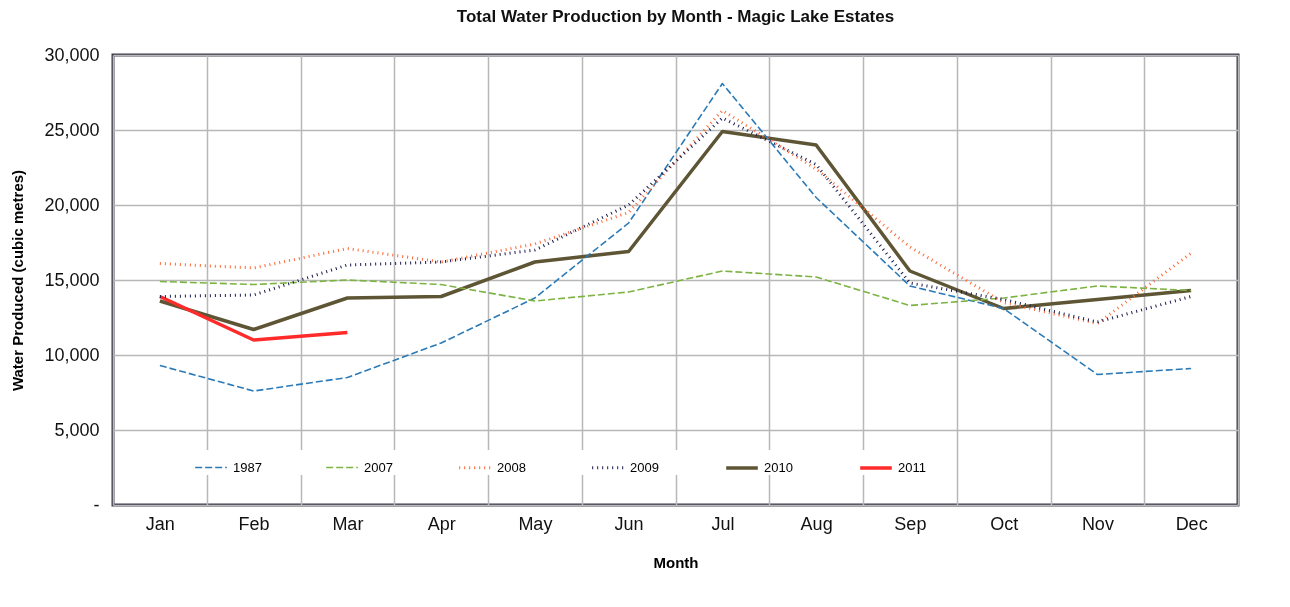 This screenshot has height=607, width=1290. What do you see at coordinates (160, 523) in the screenshot?
I see `x-tick-label: Jan` at bounding box center [160, 523].